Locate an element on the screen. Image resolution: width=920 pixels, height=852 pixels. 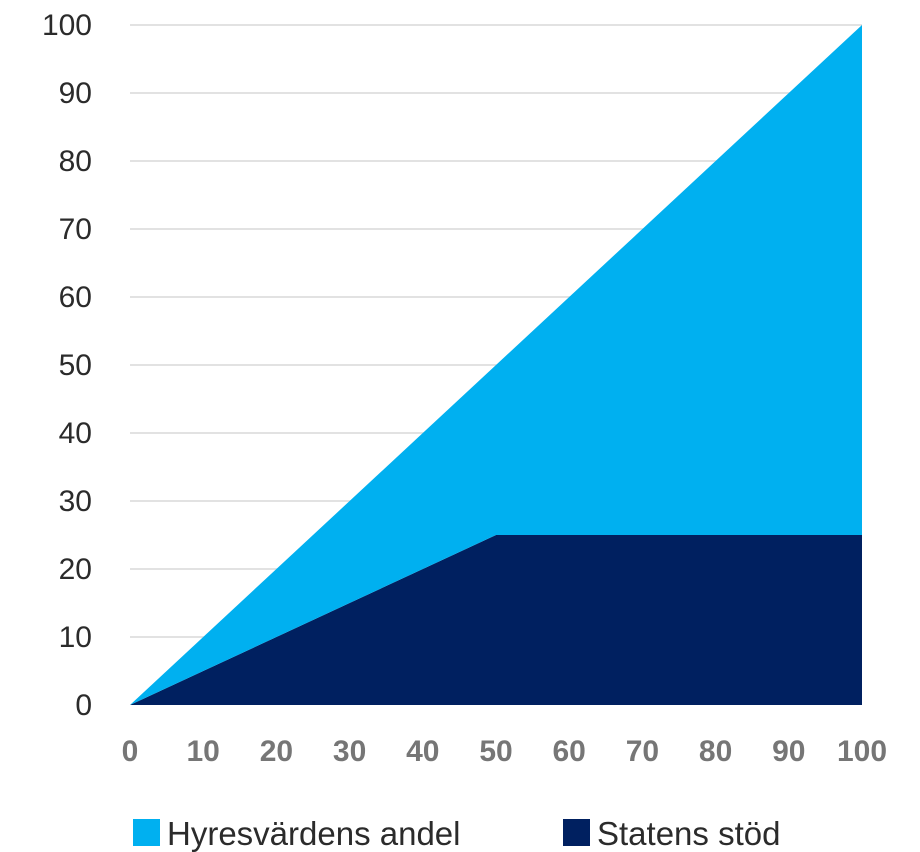
legend: Hyresvärdens andel Statens stöd is located at coordinates (456, 833).